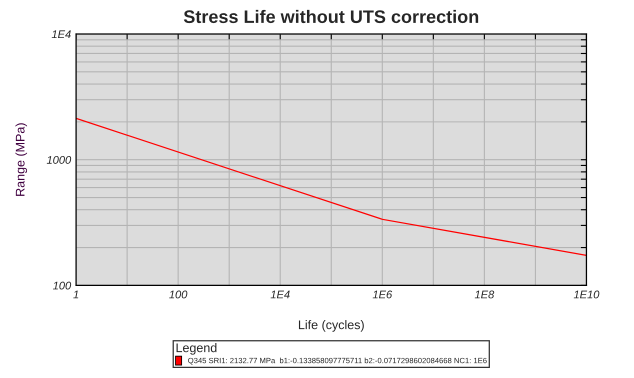 The image size is (634, 378). What do you see at coordinates (587, 294) in the screenshot?
I see `x-tick-label: 1E10` at bounding box center [587, 294].